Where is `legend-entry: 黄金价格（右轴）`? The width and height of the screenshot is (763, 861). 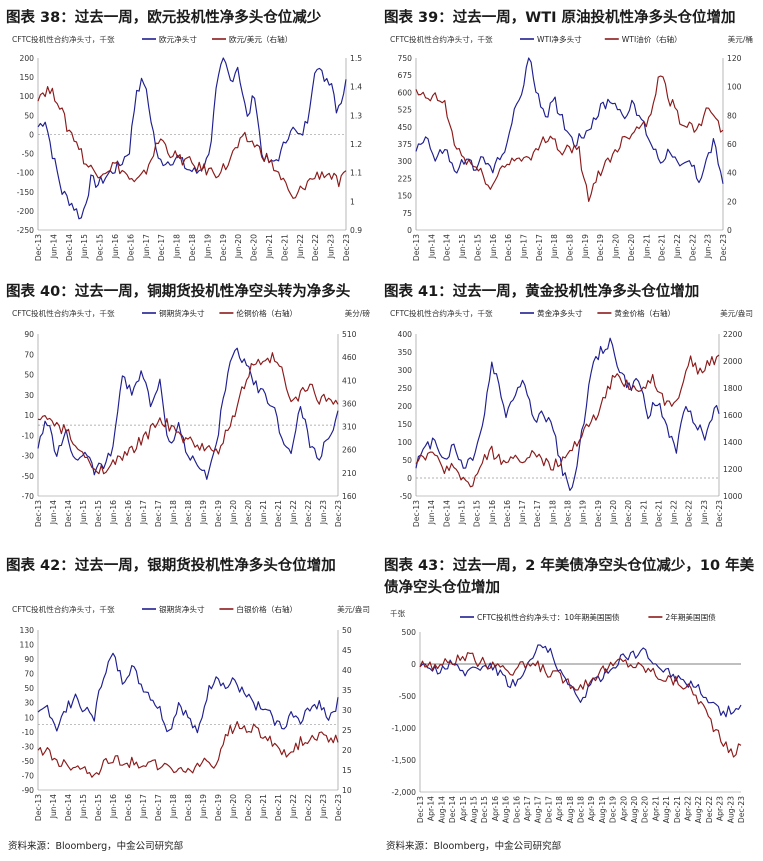
legend-entry: 黄金价格（右轴） is located at coordinates (644, 313).